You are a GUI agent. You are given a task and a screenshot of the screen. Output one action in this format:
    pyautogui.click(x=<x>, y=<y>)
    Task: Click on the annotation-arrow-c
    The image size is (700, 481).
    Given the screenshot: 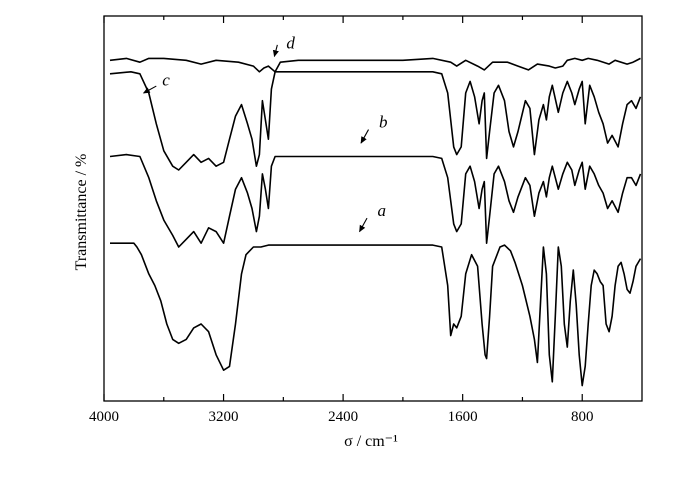 What is the action you would take?
    pyautogui.click(x=149, y=89)
    